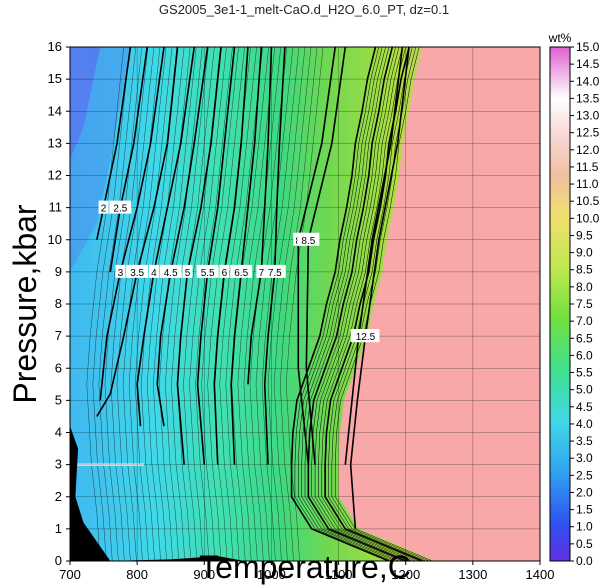 This screenshot has width=608, height=587. I want to click on x-tick-label: 1000, so click(271, 574).